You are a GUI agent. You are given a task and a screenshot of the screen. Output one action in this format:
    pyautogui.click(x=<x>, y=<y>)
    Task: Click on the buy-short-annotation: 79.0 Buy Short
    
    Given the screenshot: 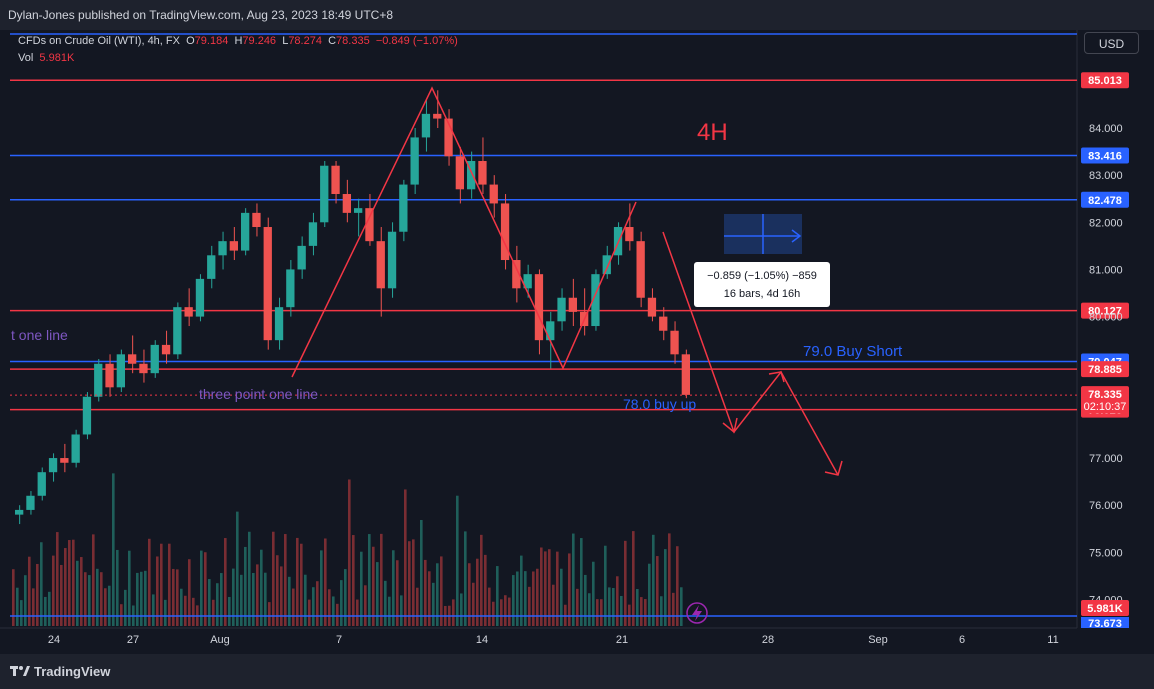 What is the action you would take?
    pyautogui.click(x=853, y=351)
    